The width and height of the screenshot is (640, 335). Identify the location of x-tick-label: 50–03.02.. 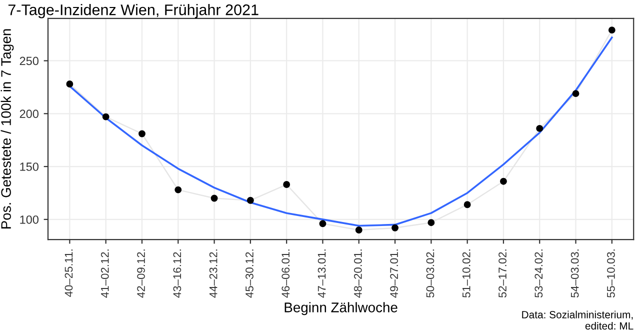
(430, 274).